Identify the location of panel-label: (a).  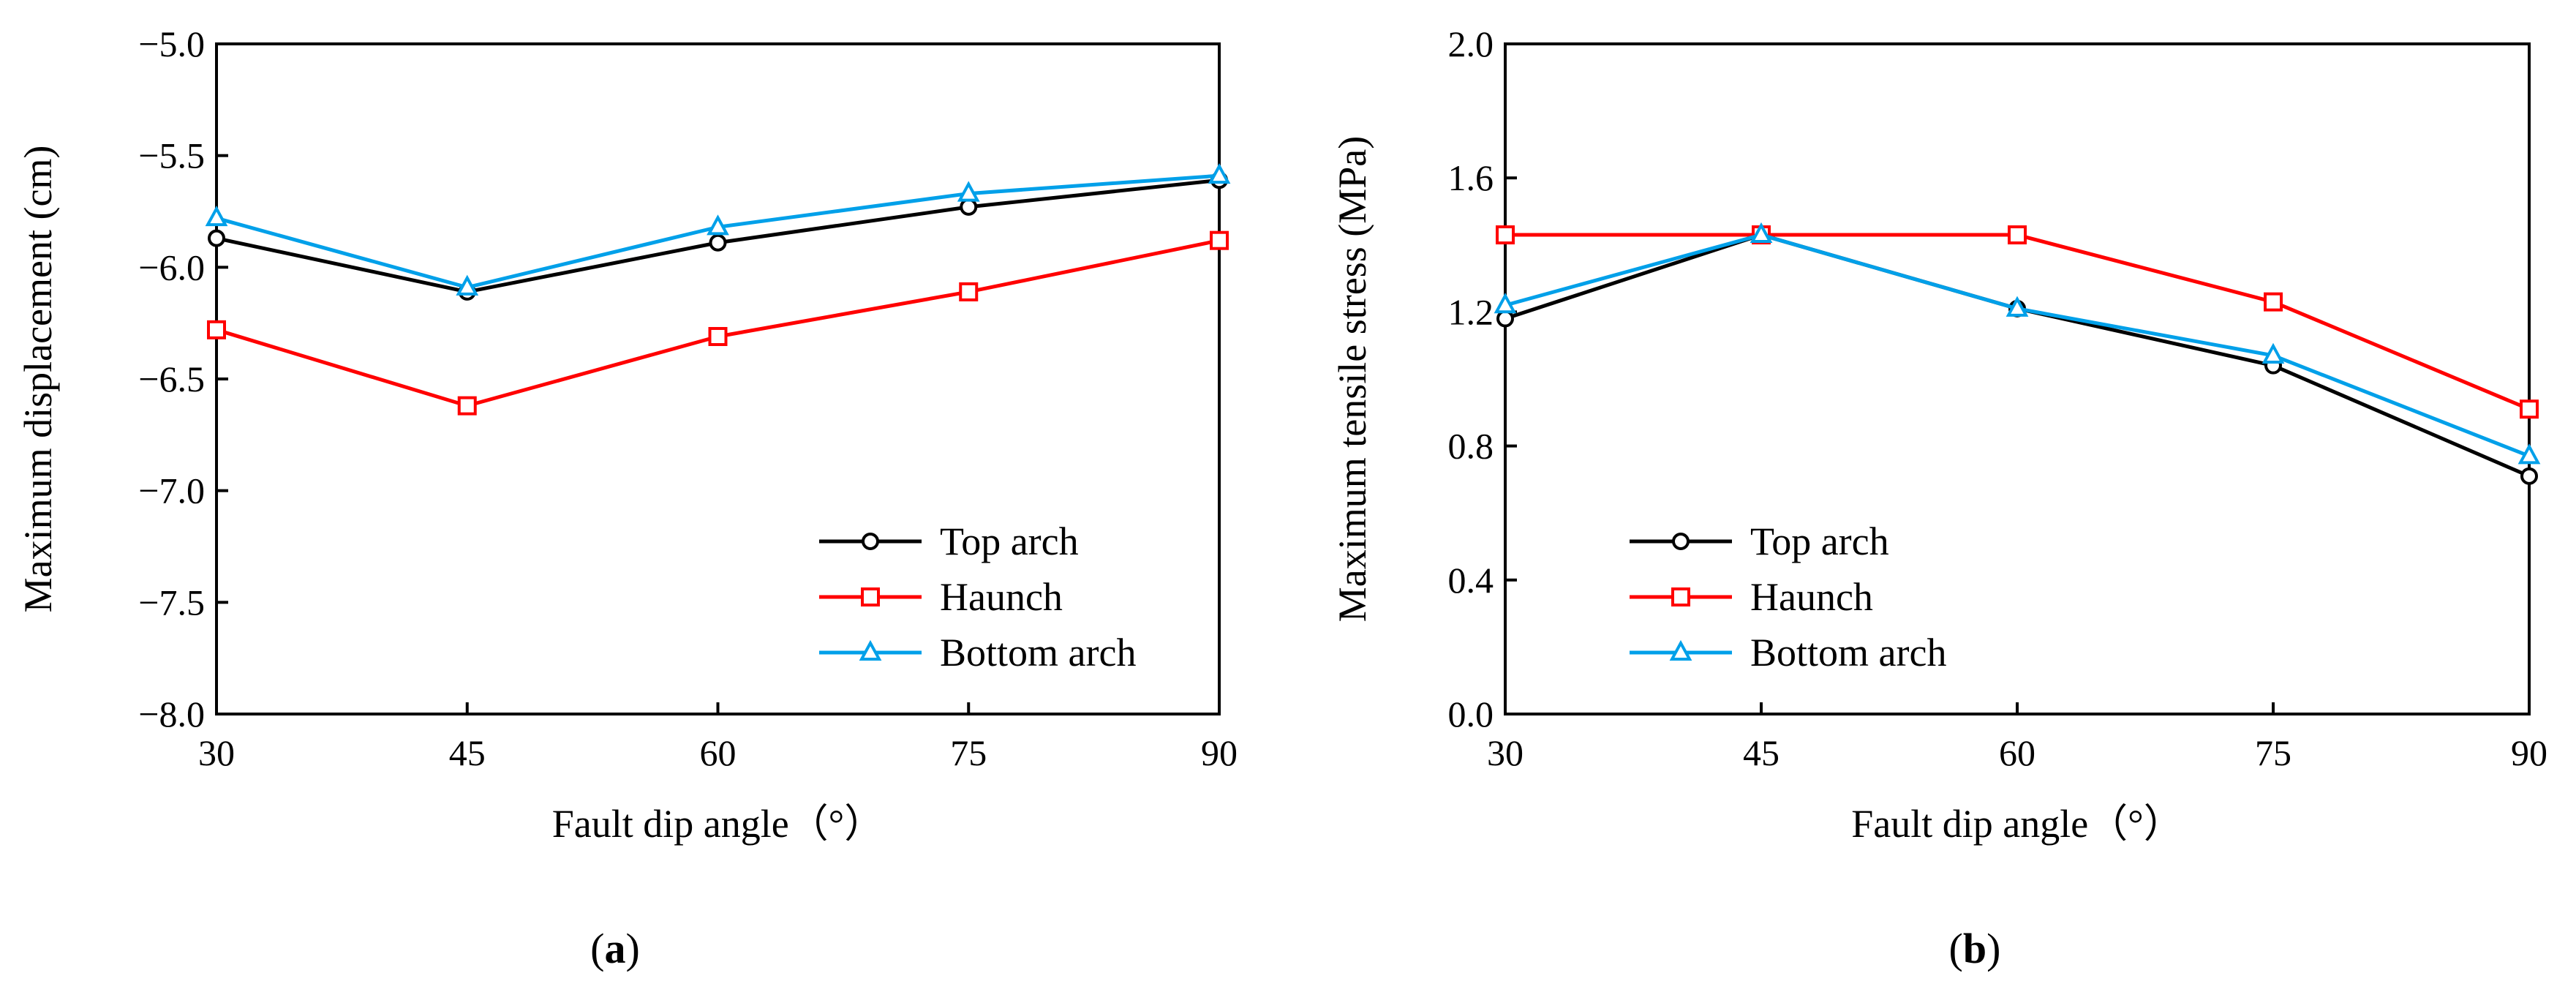
(615, 948).